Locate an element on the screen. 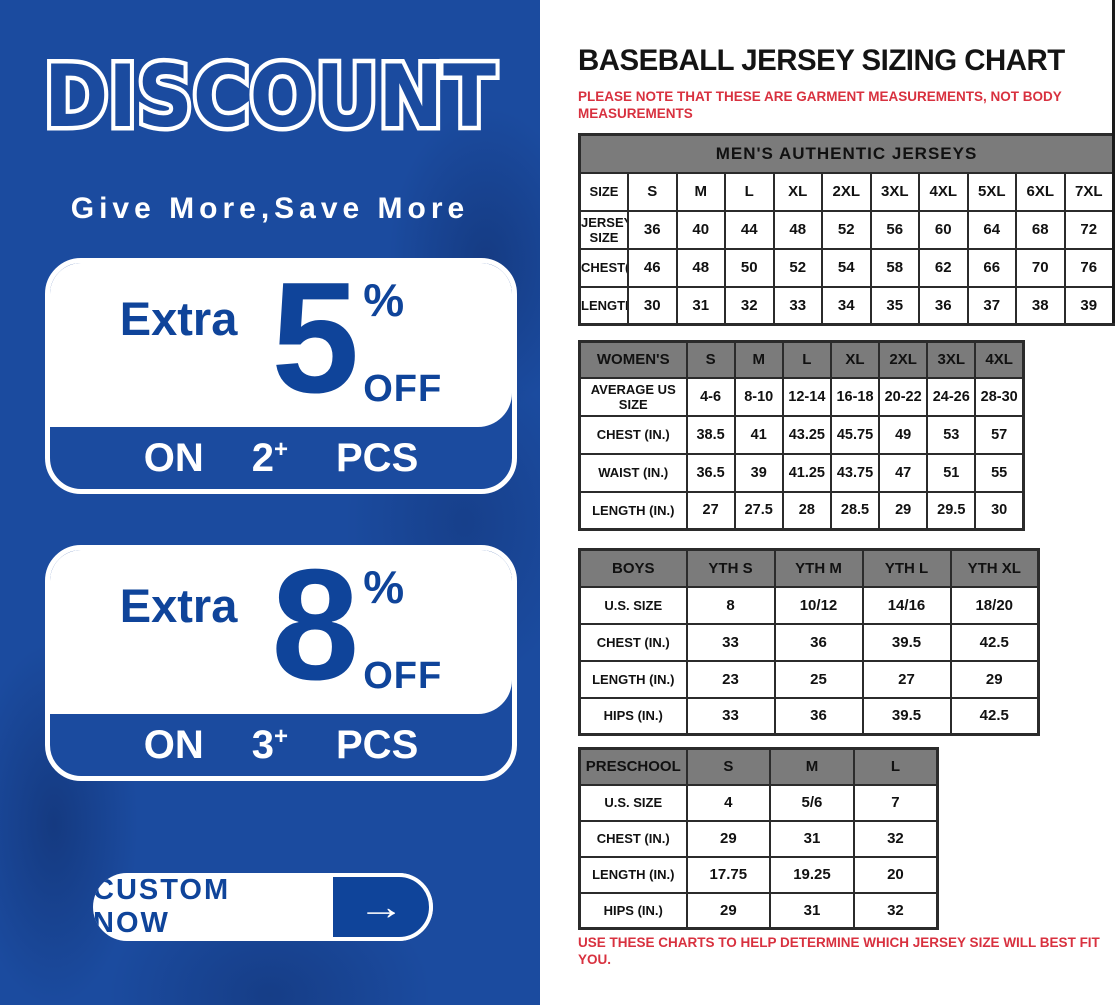 This screenshot has height=1005, width=1116. table-row: LENGTH (IN.) 27 27.5 28 28.5 29 29.5 30 is located at coordinates (801, 510).